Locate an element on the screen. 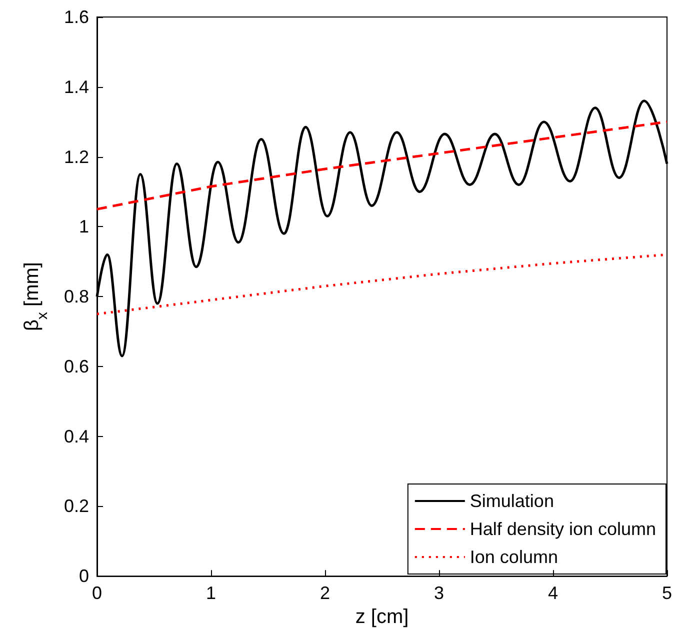 The width and height of the screenshot is (675, 632). y-tick-label: 1 is located at coordinates (83, 226).